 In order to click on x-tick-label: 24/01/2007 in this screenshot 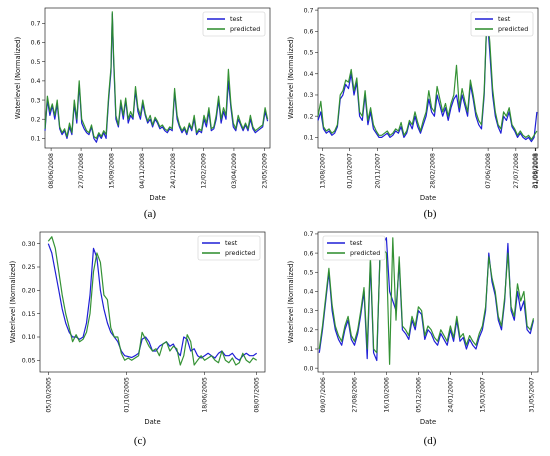, I will do `click(450, 395)`.